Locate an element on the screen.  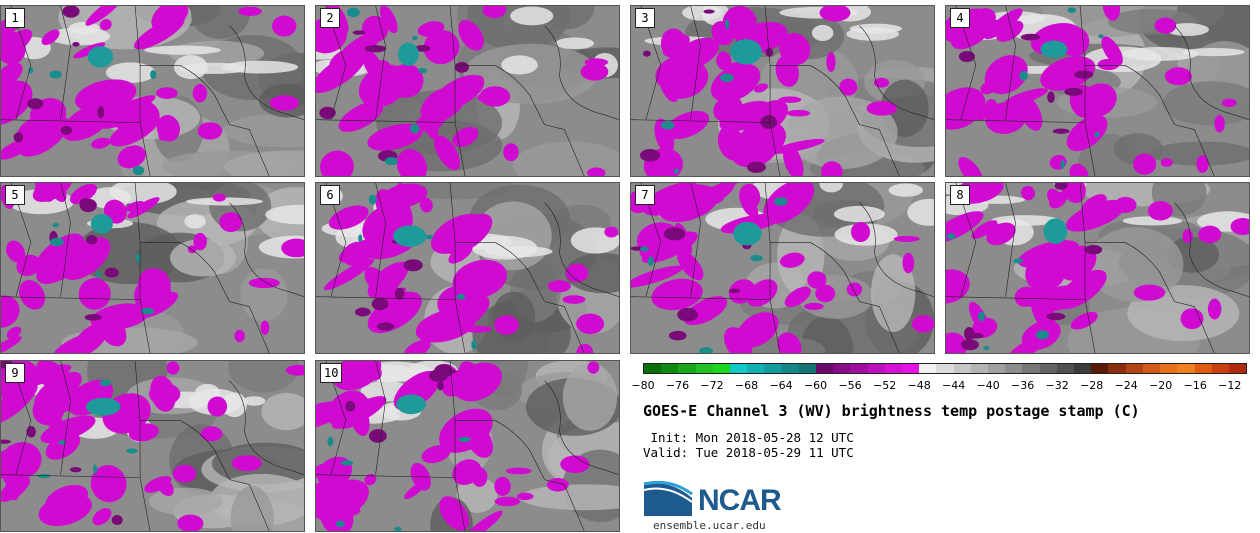
colorbar is located at coordinates (945, 368).